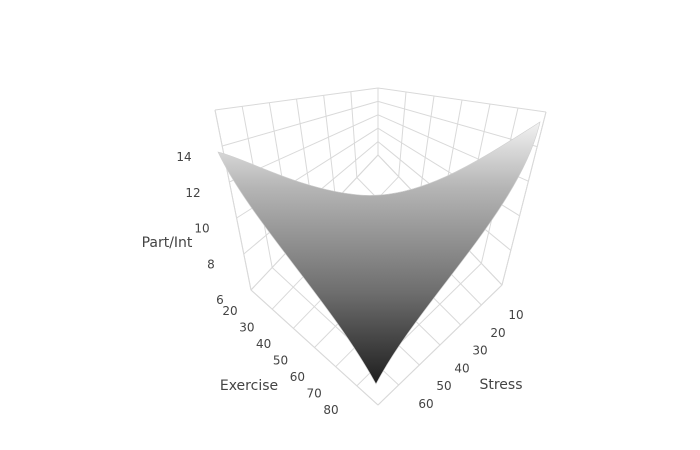 The width and height of the screenshot is (700, 450). I want to click on z-tick-label: 8, so click(211, 264).